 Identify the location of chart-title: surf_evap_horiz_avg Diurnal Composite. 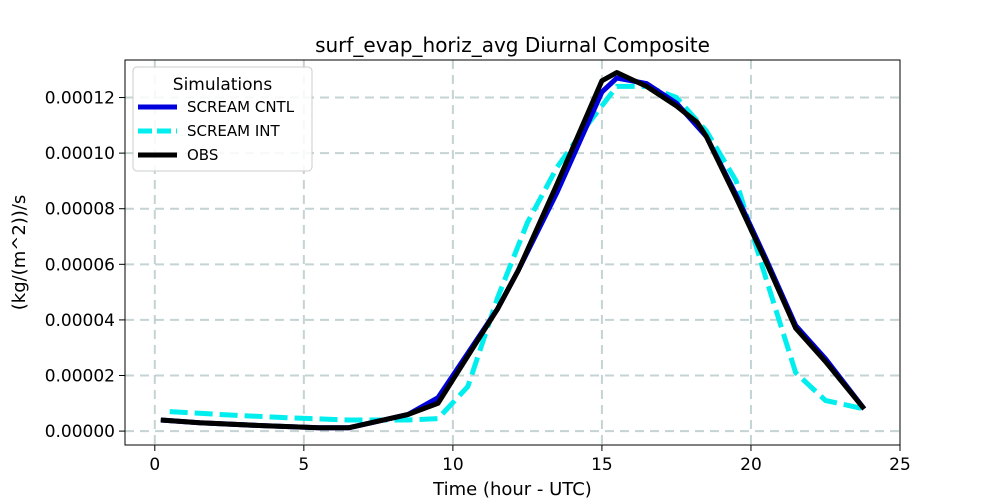
(512, 45).